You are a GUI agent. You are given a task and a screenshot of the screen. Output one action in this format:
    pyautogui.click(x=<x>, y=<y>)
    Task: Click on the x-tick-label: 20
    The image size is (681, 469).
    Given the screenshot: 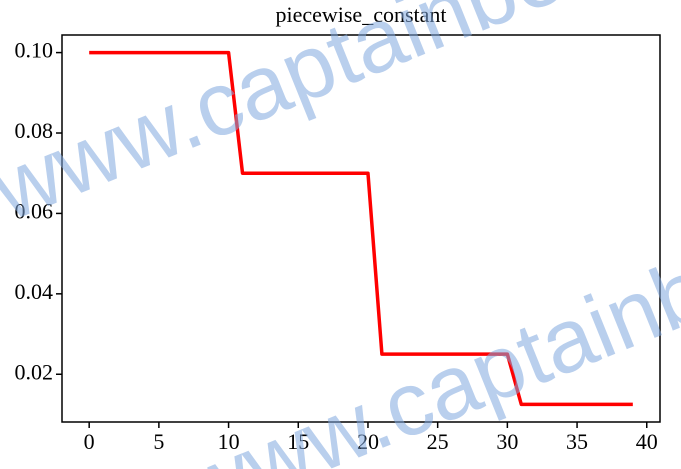 What is the action you would take?
    pyautogui.click(x=368, y=441)
    